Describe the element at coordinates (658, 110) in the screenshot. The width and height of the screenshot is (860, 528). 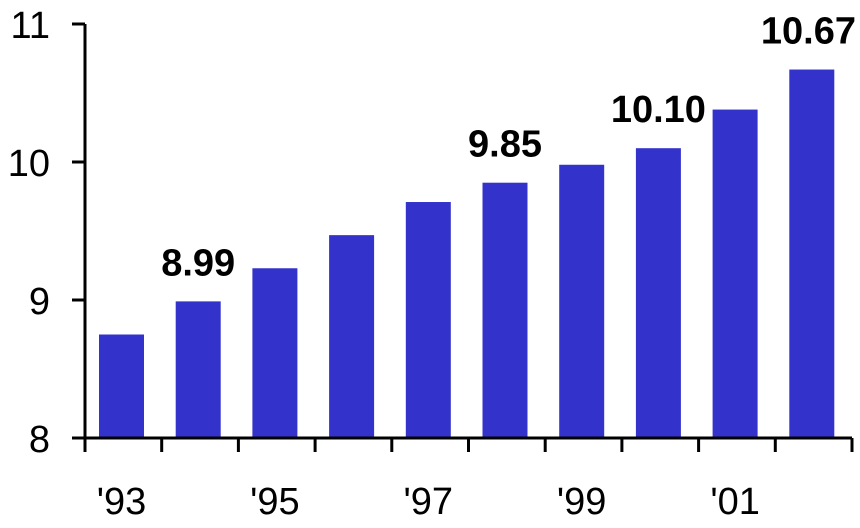
I see `data-label: 10.10` at that location.